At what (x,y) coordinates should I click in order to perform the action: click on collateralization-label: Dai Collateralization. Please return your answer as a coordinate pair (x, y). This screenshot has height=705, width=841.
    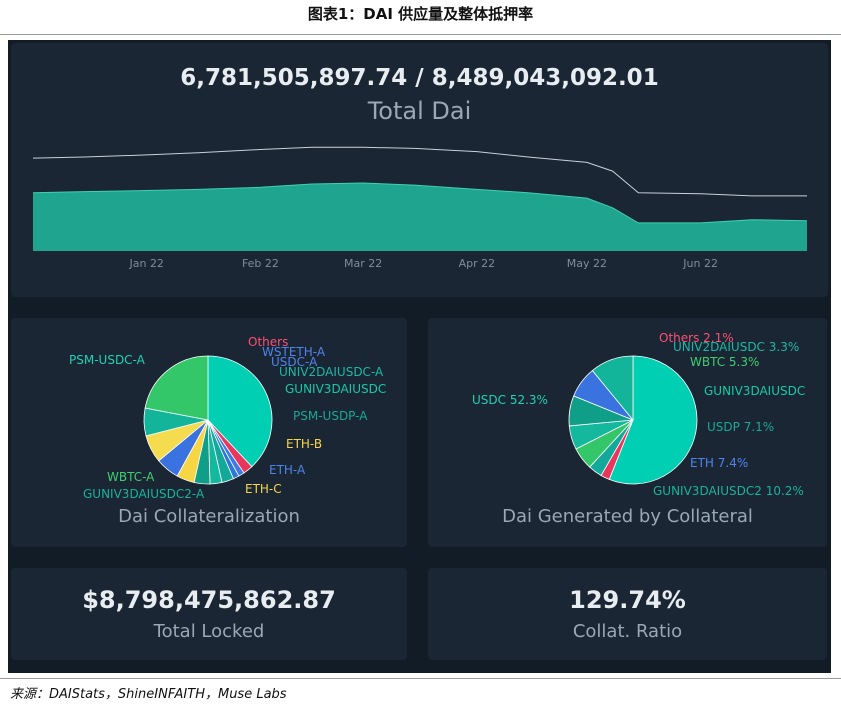
    Looking at the image, I should click on (209, 516).